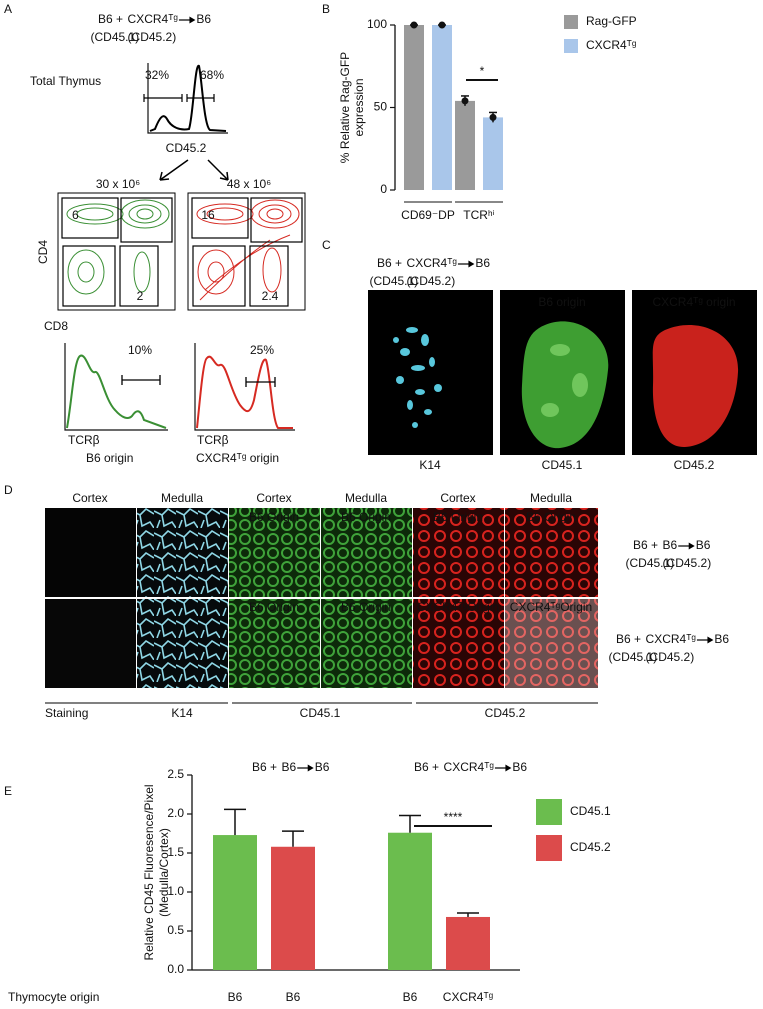  Describe the element at coordinates (551, 607) in the screenshot. I see `tile-label: CXCR4ᵀᵍOrigin` at that location.